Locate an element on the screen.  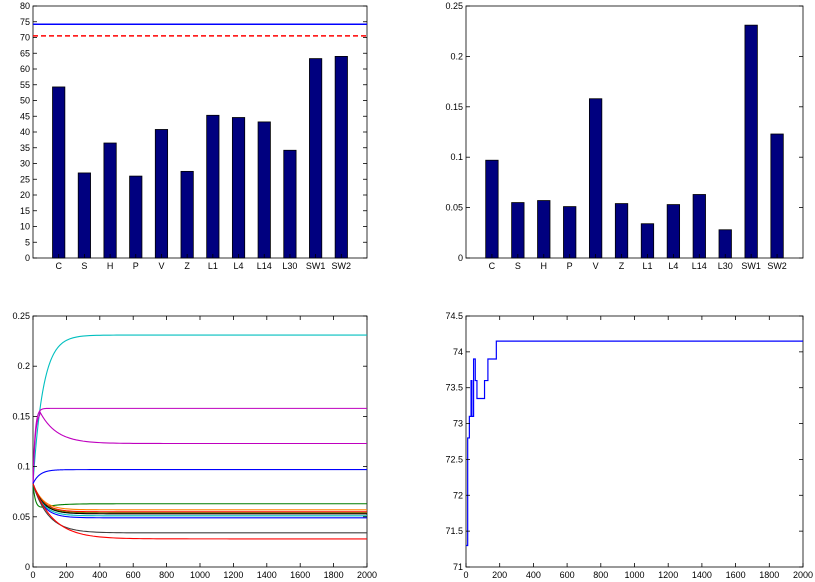
x-tick-label: Z is located at coordinates (187, 266).